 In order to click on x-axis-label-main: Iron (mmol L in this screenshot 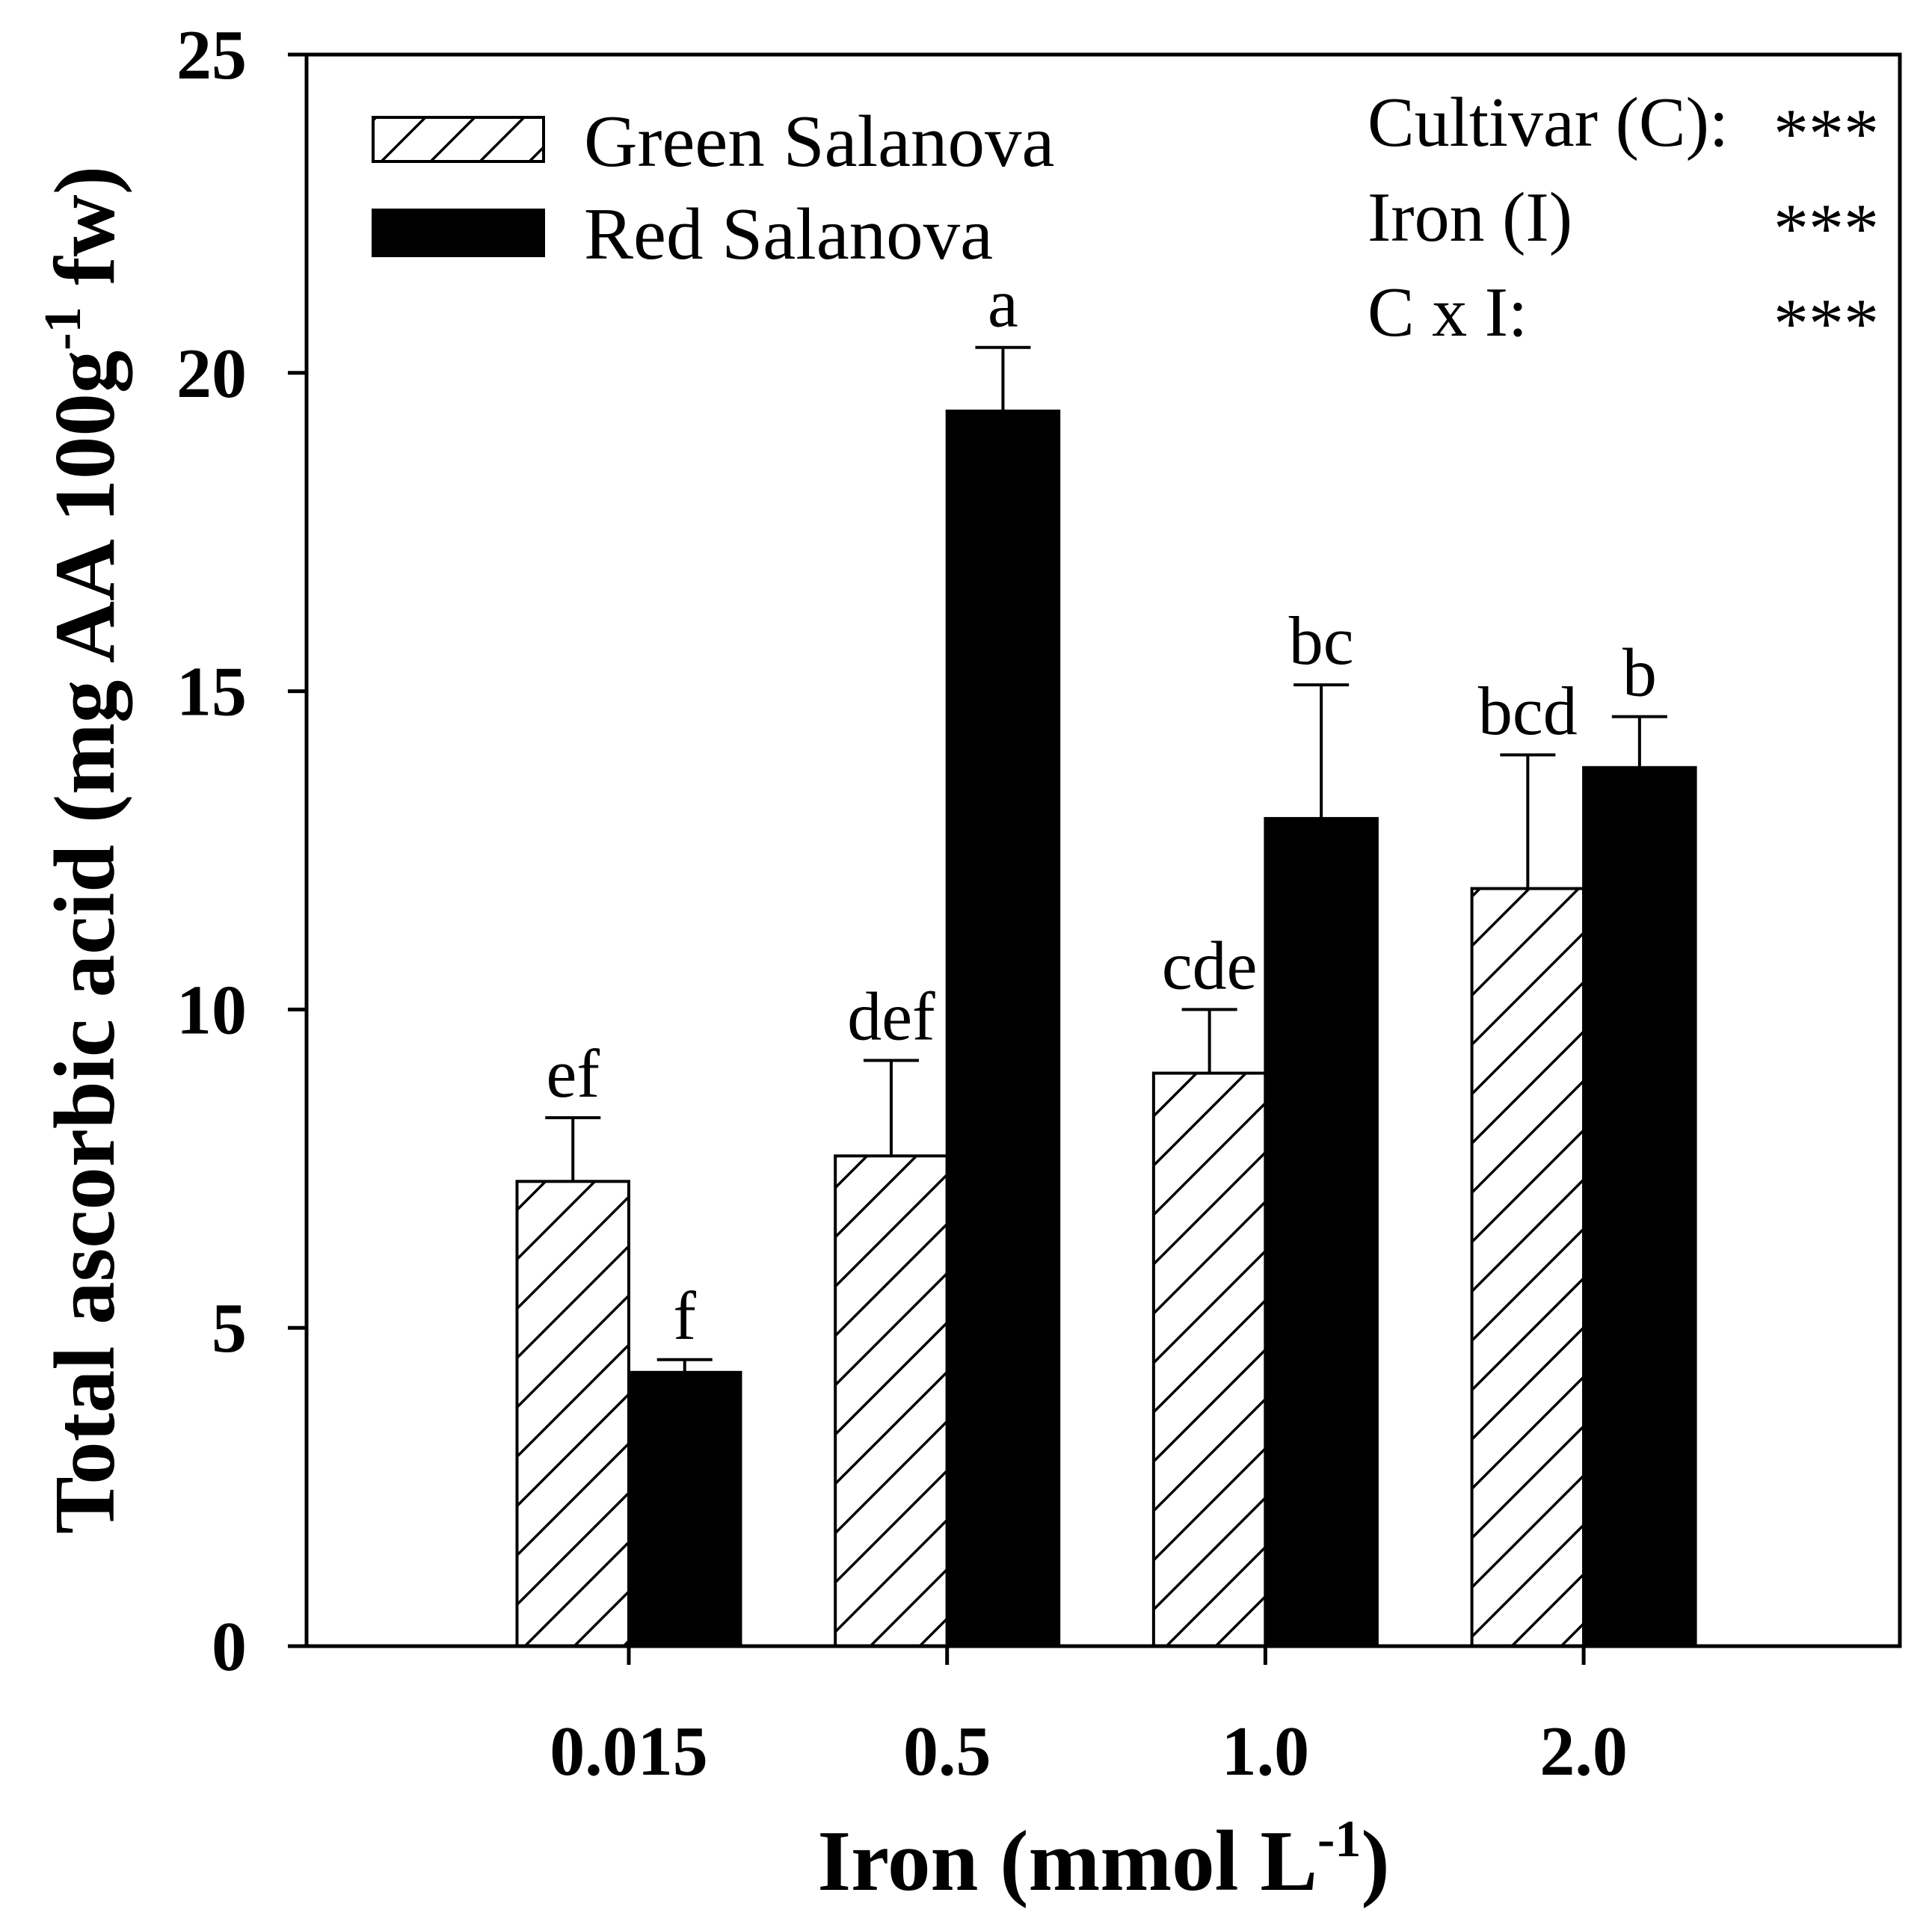, I will do `click(1067, 1861)`.